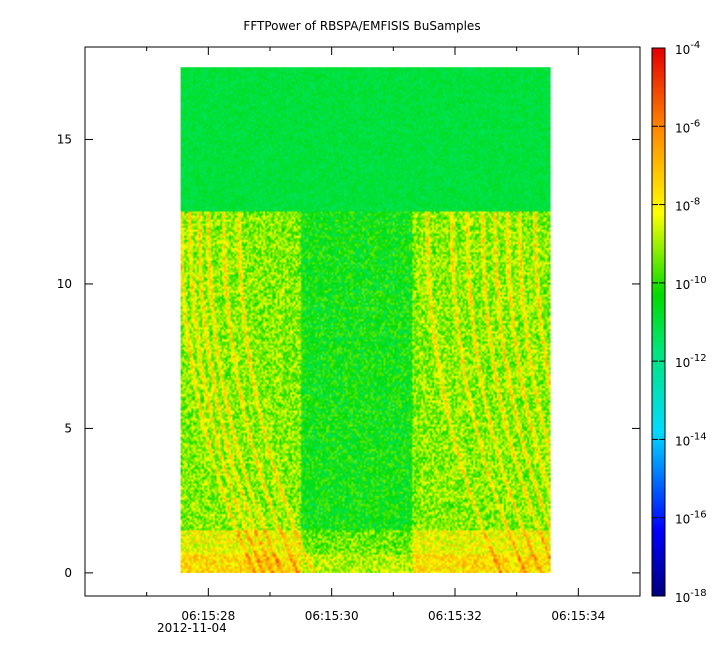 This screenshot has width=724, height=656. What do you see at coordinates (691, 361) in the screenshot?
I see `colorbar-tick-label: 10⁻¹²` at bounding box center [691, 361].